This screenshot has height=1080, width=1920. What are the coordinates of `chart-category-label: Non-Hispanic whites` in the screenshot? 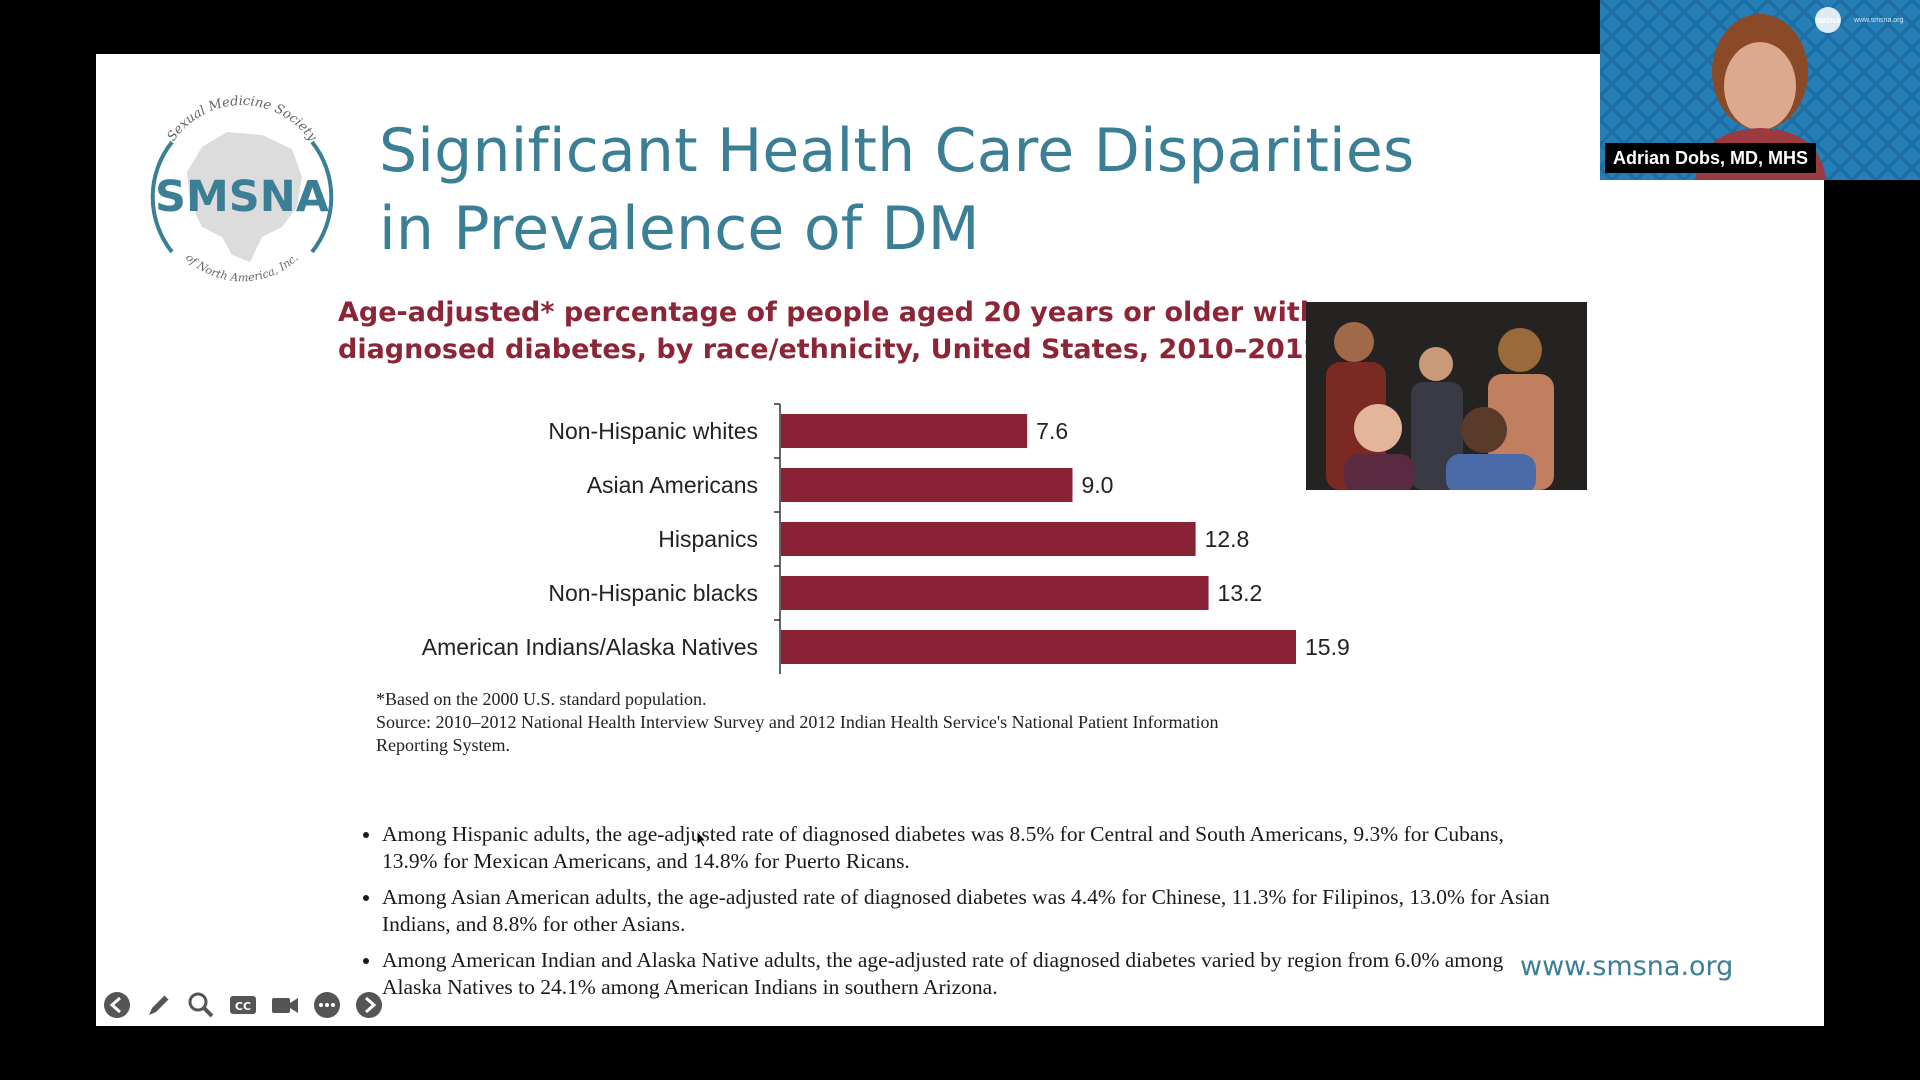 It's located at (653, 431).